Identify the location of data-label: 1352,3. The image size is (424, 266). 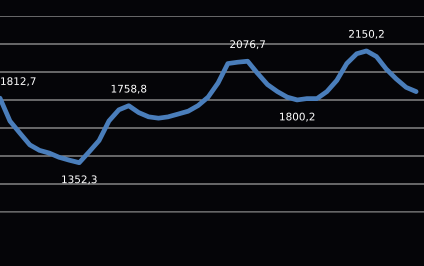
(79, 179).